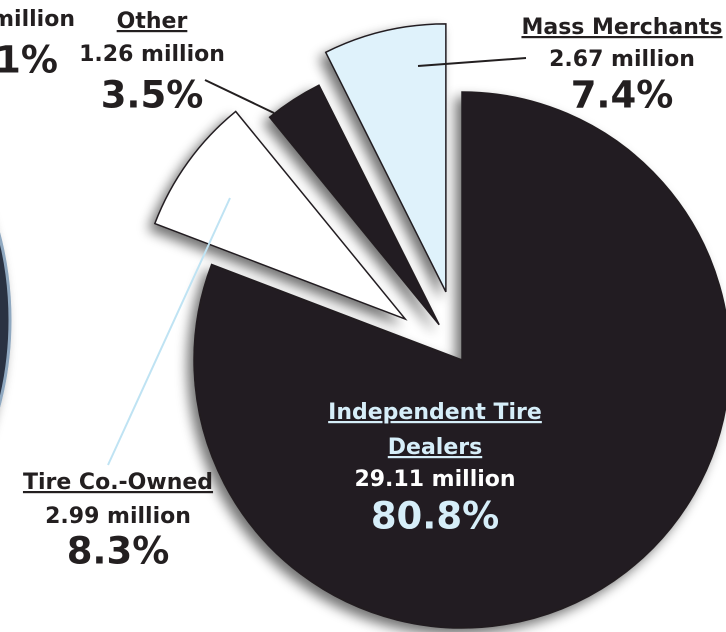 The height and width of the screenshot is (632, 726). What do you see at coordinates (622, 59) in the screenshot?
I see `amount-label: 2.67 million` at bounding box center [622, 59].